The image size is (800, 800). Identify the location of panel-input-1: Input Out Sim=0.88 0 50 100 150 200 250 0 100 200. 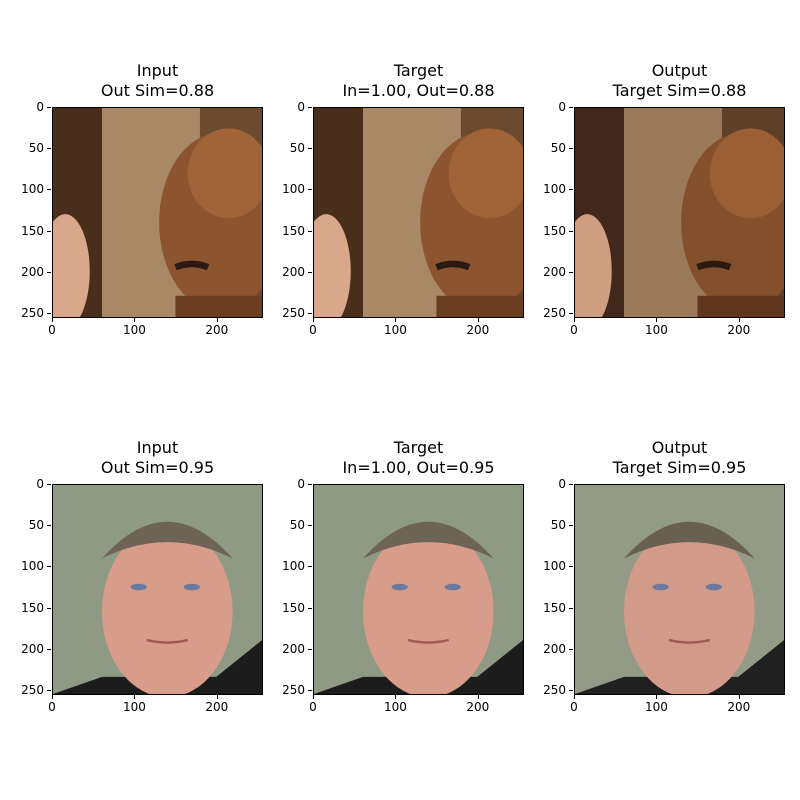
(142, 199).